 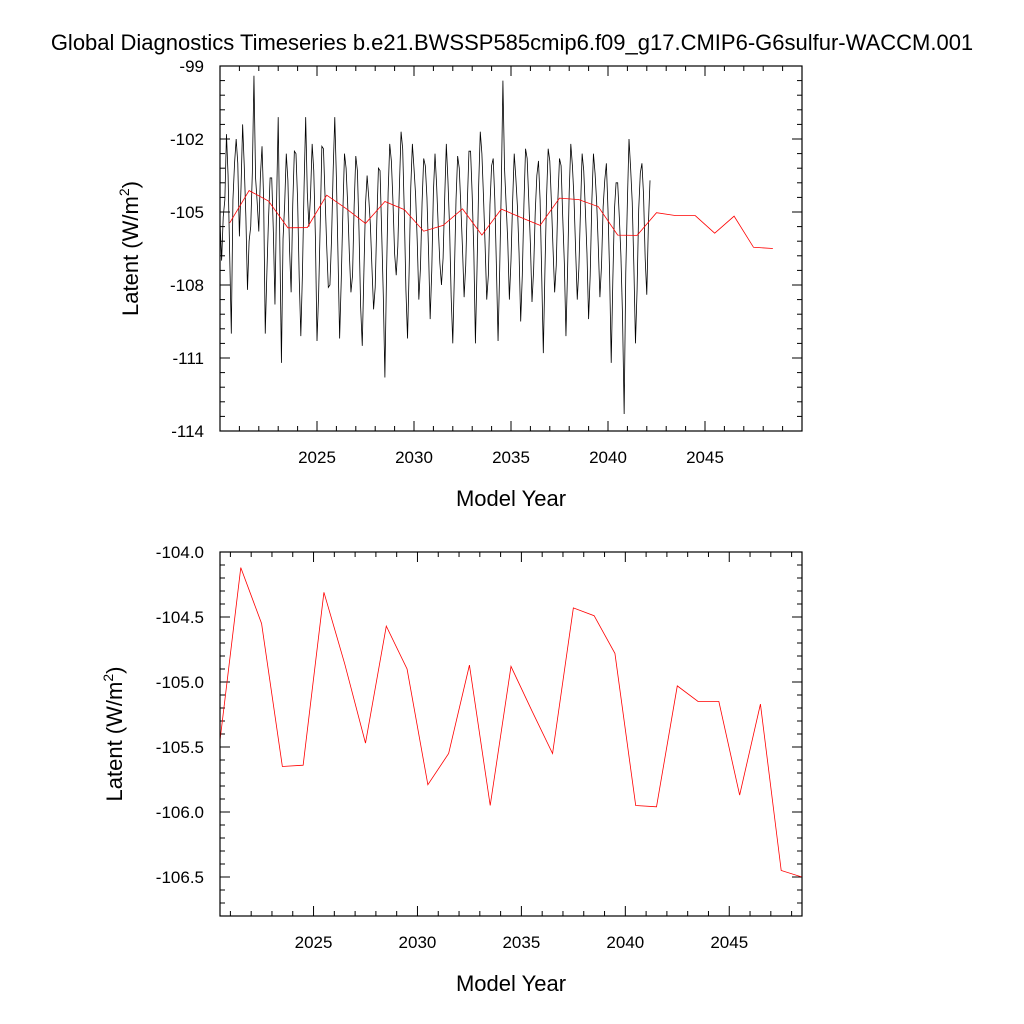 What do you see at coordinates (187, 212) in the screenshot?
I see `y-tick-label: -105` at bounding box center [187, 212].